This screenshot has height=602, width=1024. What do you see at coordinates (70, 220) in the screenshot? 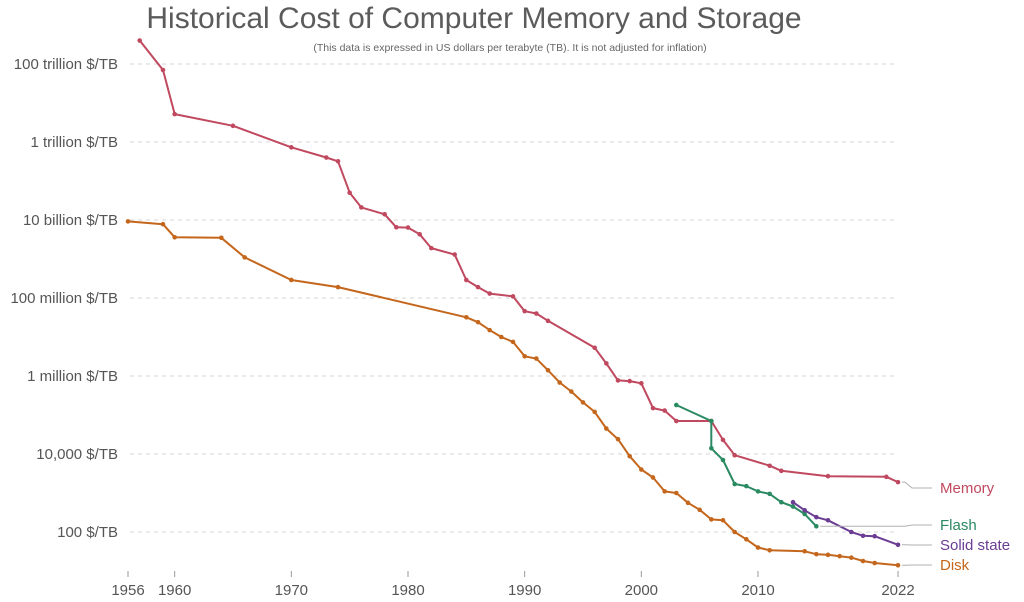
I see `y-tick-label: 10 billion $/TB` at bounding box center [70, 220].